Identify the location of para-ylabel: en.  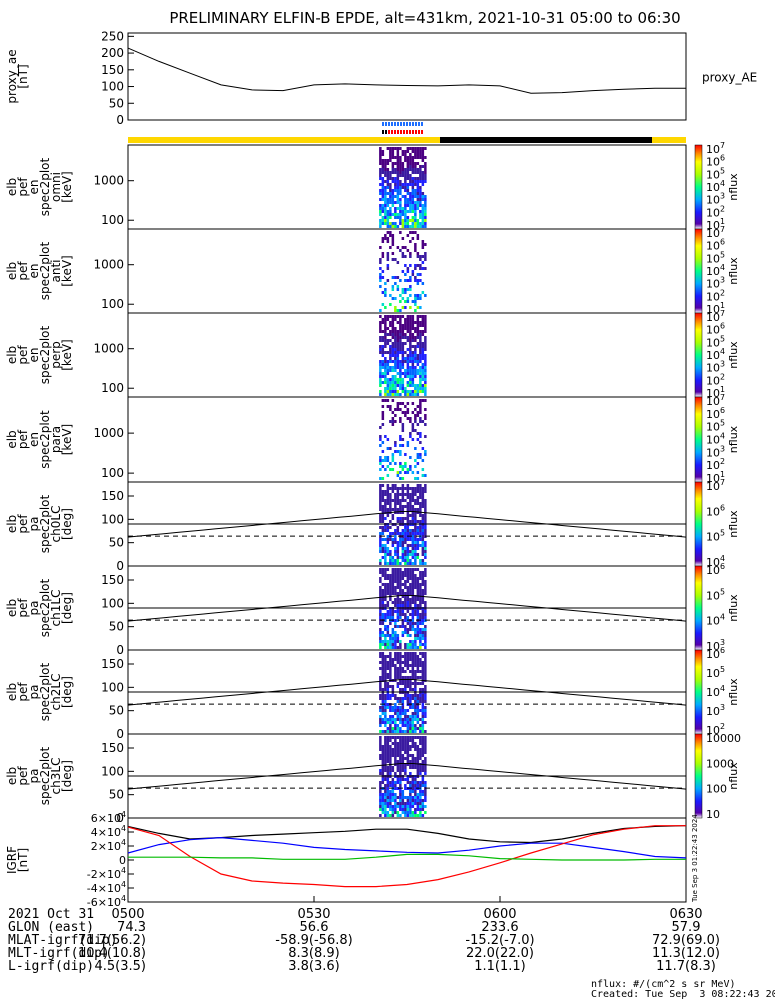
(34, 439).